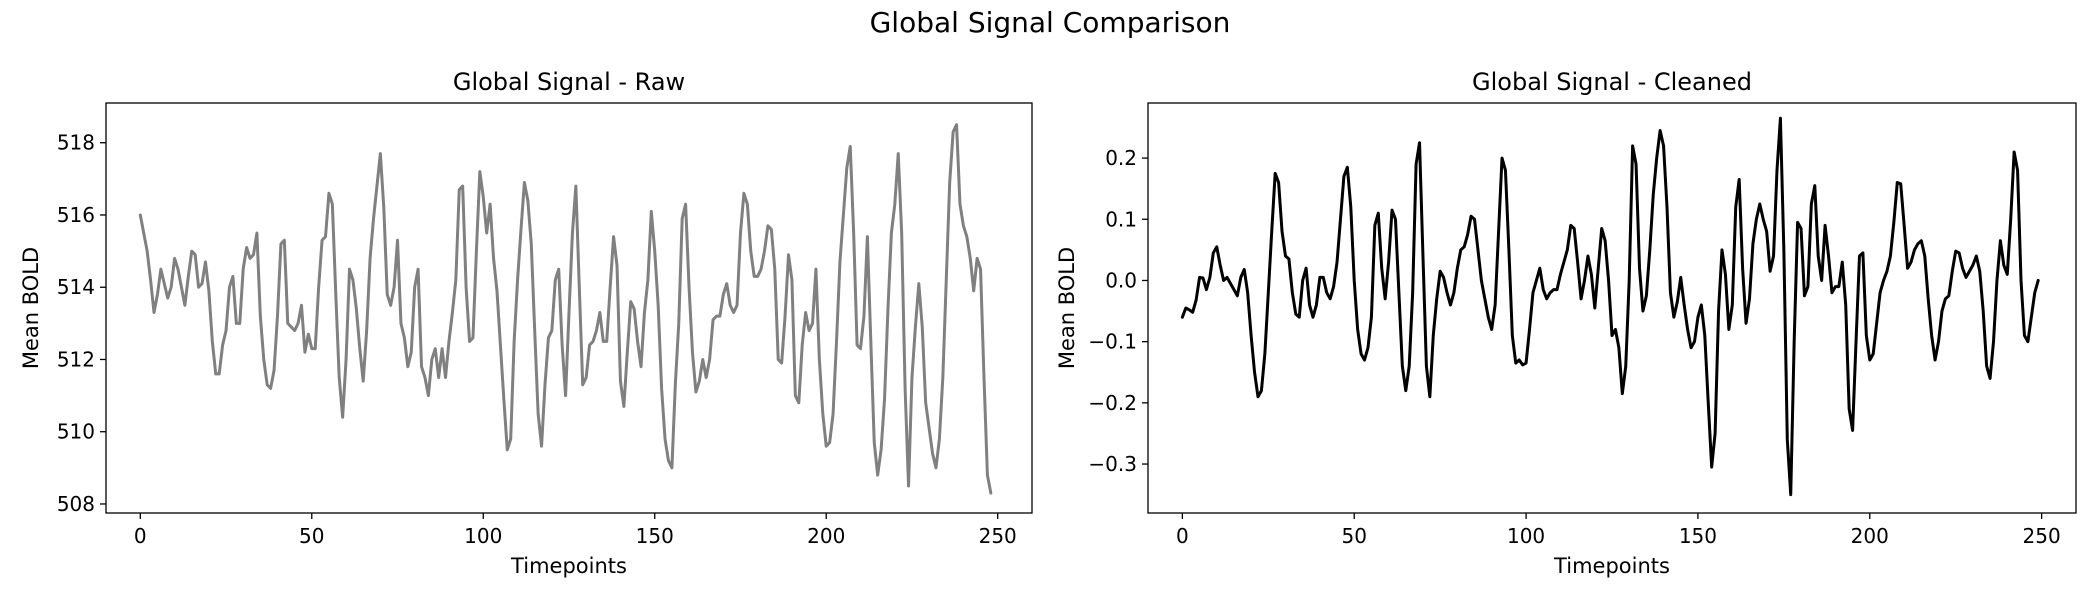 The image size is (2100, 600). I want to click on y-tick-label: 0.0, so click(1121, 280).